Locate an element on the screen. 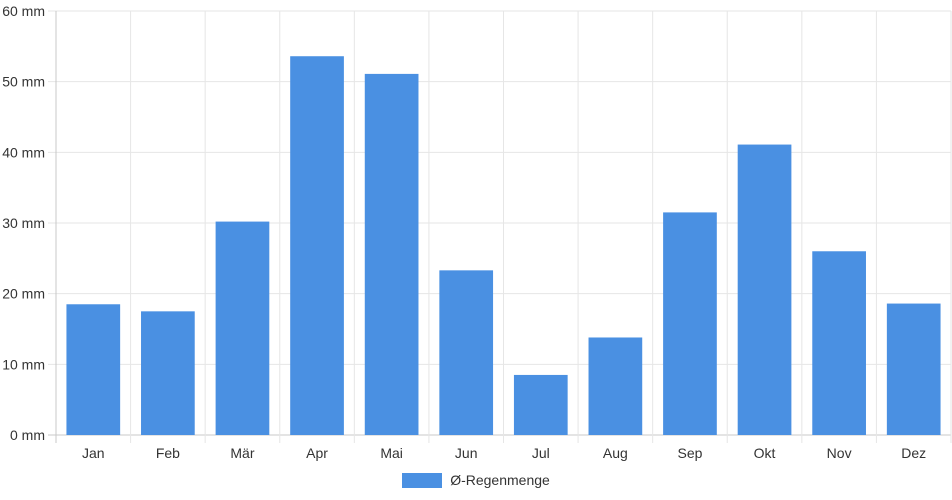  x-tick-label: Aug is located at coordinates (615, 453).